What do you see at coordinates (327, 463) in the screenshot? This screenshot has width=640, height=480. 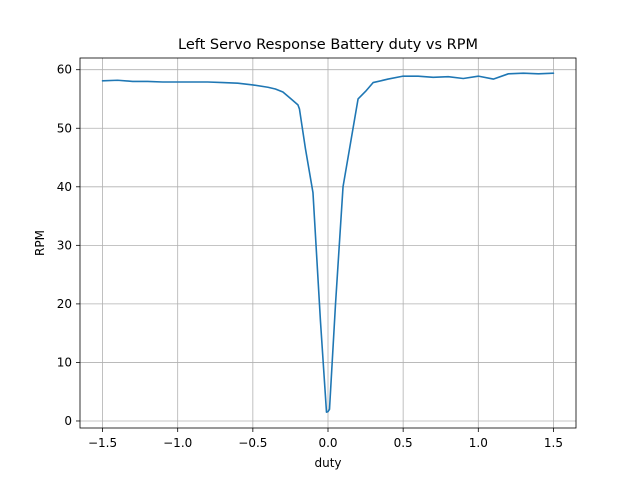 I see `x-axis-label: duty` at bounding box center [327, 463].